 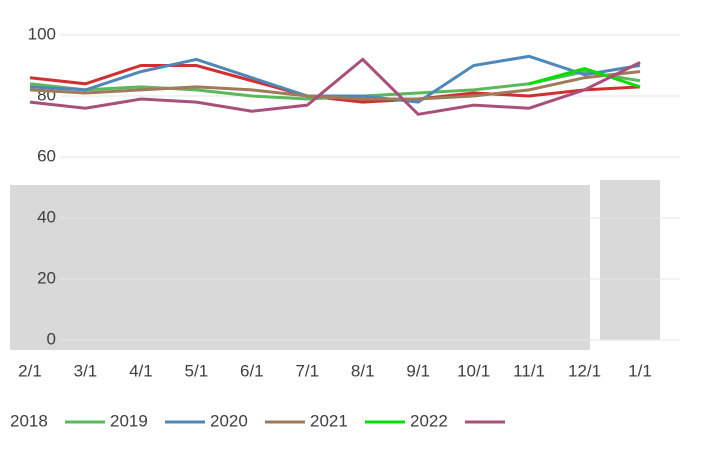 I want to click on y-tick-label: 60, so click(x=46, y=155).